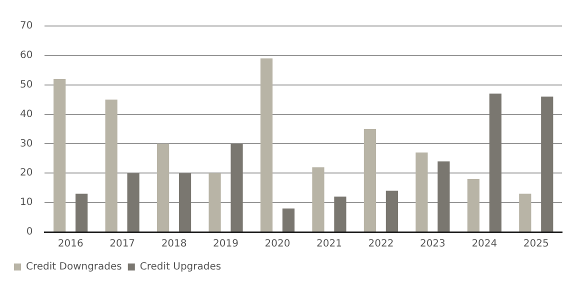 Image resolution: width=580 pixels, height=290 pixels. What do you see at coordinates (26, 144) in the screenshot?
I see `y-tick-label: 30` at bounding box center [26, 144].